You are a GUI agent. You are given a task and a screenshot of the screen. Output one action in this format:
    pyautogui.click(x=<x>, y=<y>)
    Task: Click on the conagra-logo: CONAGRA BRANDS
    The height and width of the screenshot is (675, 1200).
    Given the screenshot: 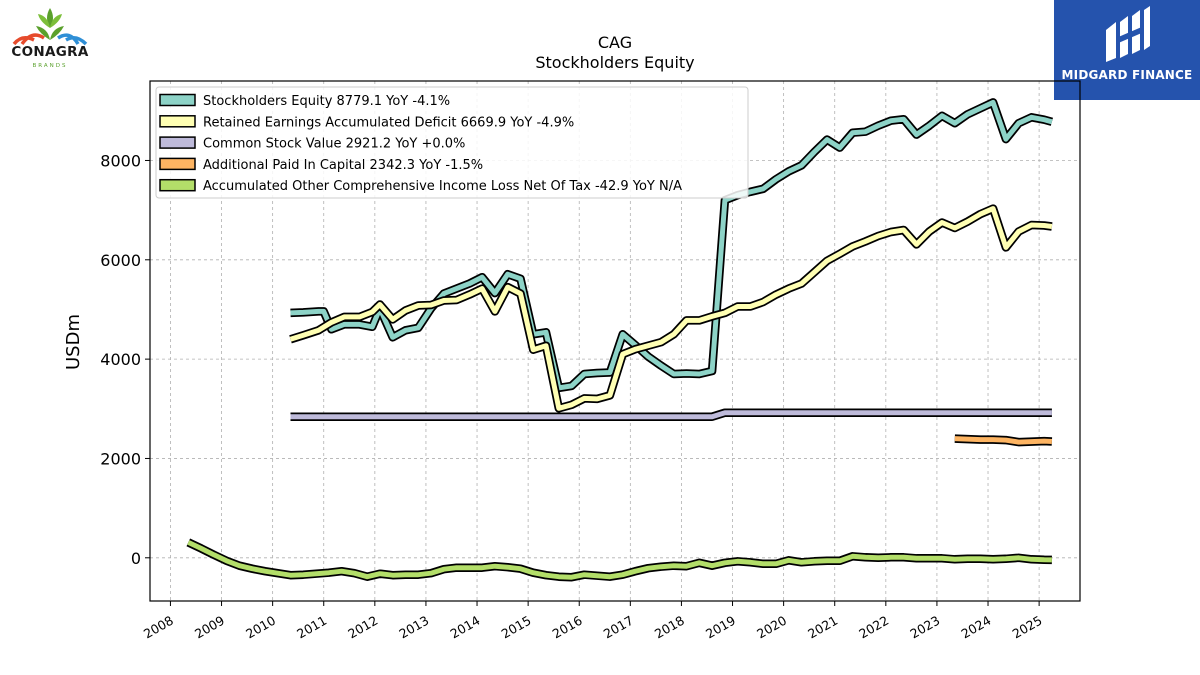 What is the action you would take?
    pyautogui.click(x=50, y=40)
    